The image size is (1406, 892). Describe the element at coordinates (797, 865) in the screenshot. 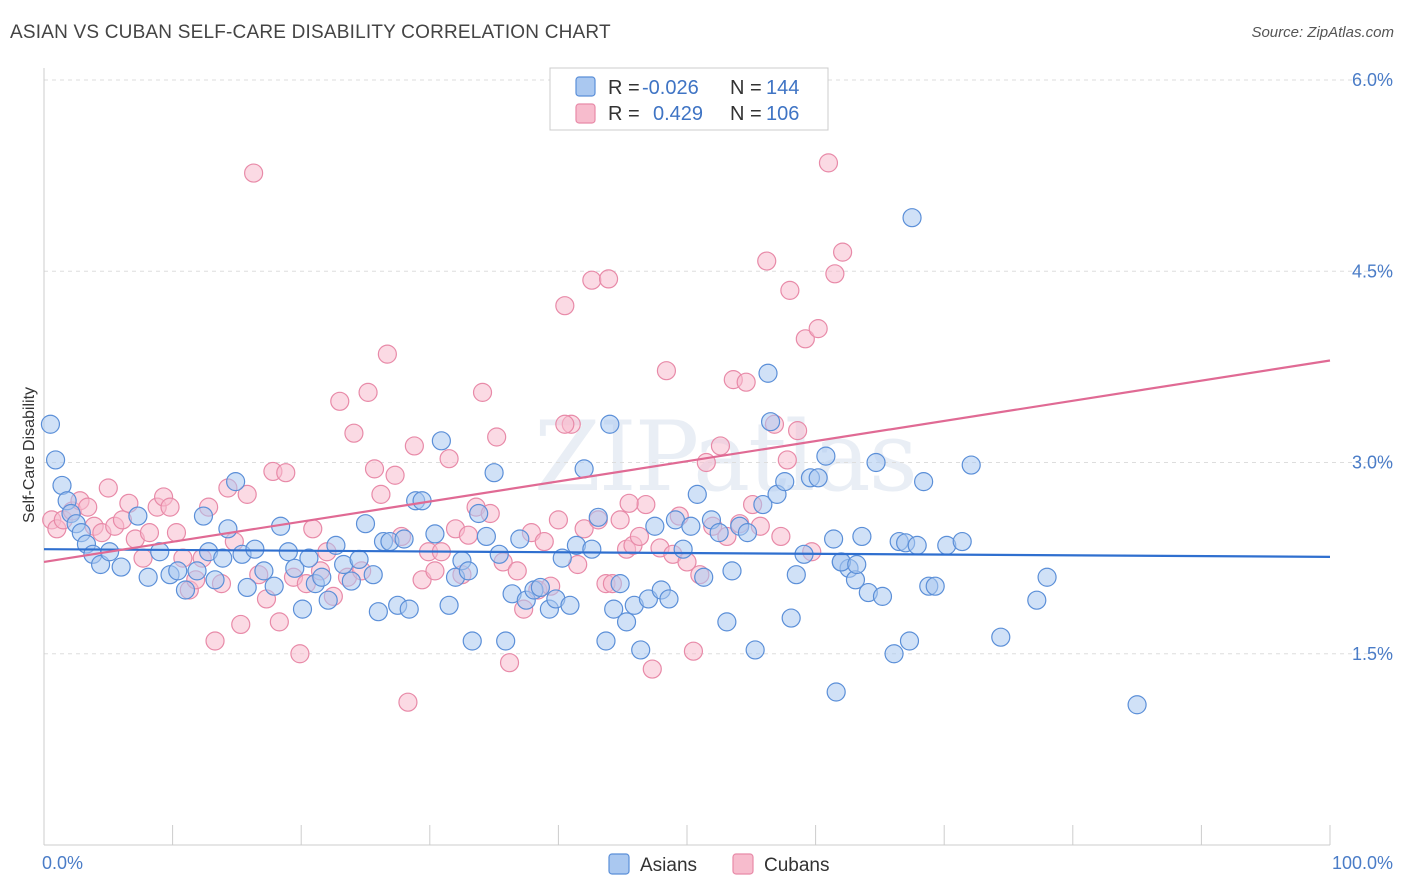

I see `cubans-legend-label: Cubans` at that location.